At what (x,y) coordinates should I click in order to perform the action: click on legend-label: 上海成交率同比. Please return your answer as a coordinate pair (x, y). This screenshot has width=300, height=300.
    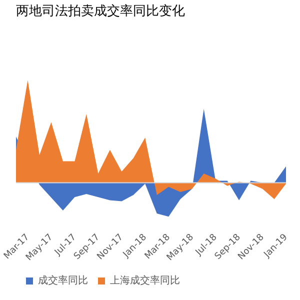
    Looking at the image, I should click on (145, 280).